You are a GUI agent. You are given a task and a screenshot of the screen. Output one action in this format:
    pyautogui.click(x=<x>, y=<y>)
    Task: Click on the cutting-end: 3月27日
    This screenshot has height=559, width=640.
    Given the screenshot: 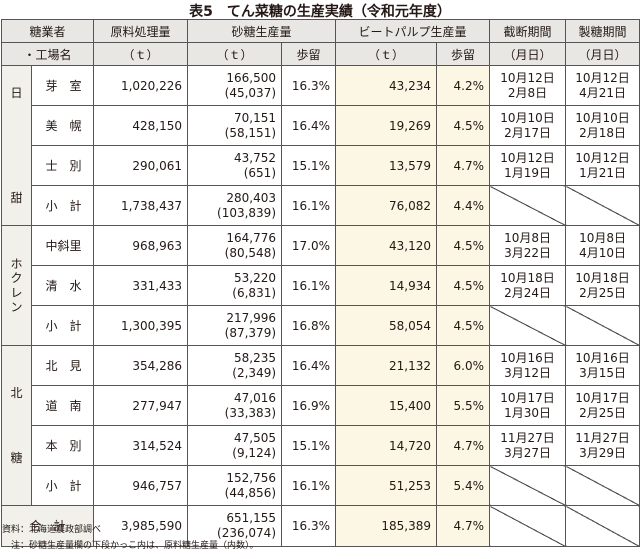 What is the action you would take?
    pyautogui.click(x=527, y=452)
    